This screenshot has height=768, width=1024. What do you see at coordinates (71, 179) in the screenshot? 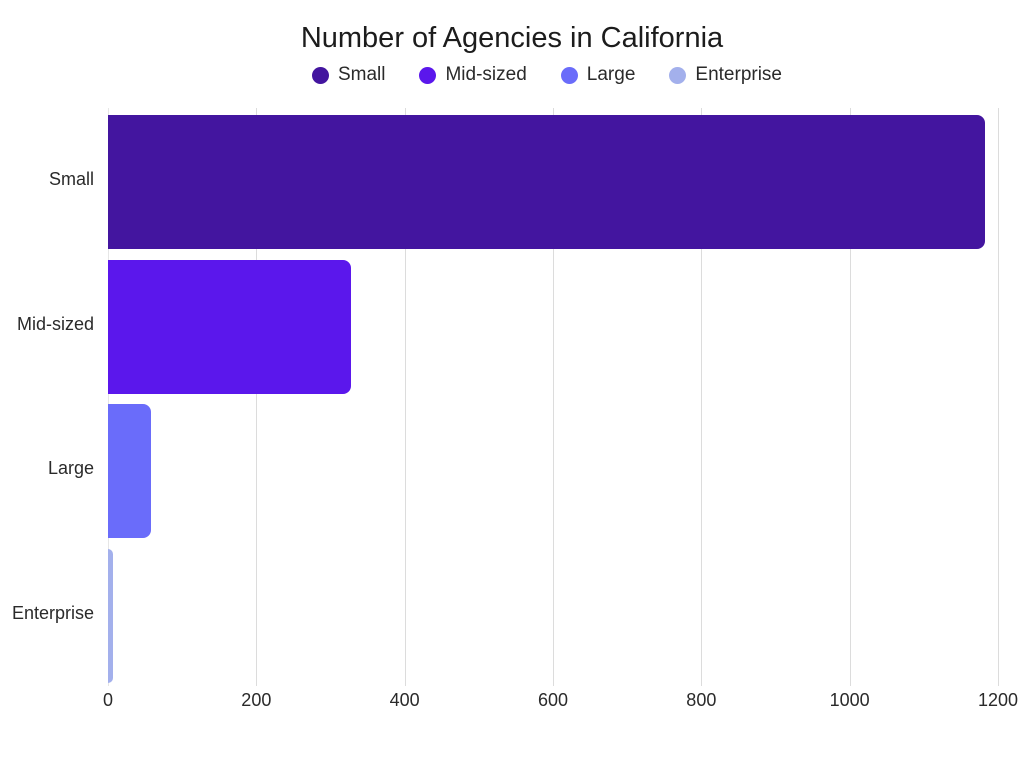
I see `category-label: Small` at bounding box center [71, 179].